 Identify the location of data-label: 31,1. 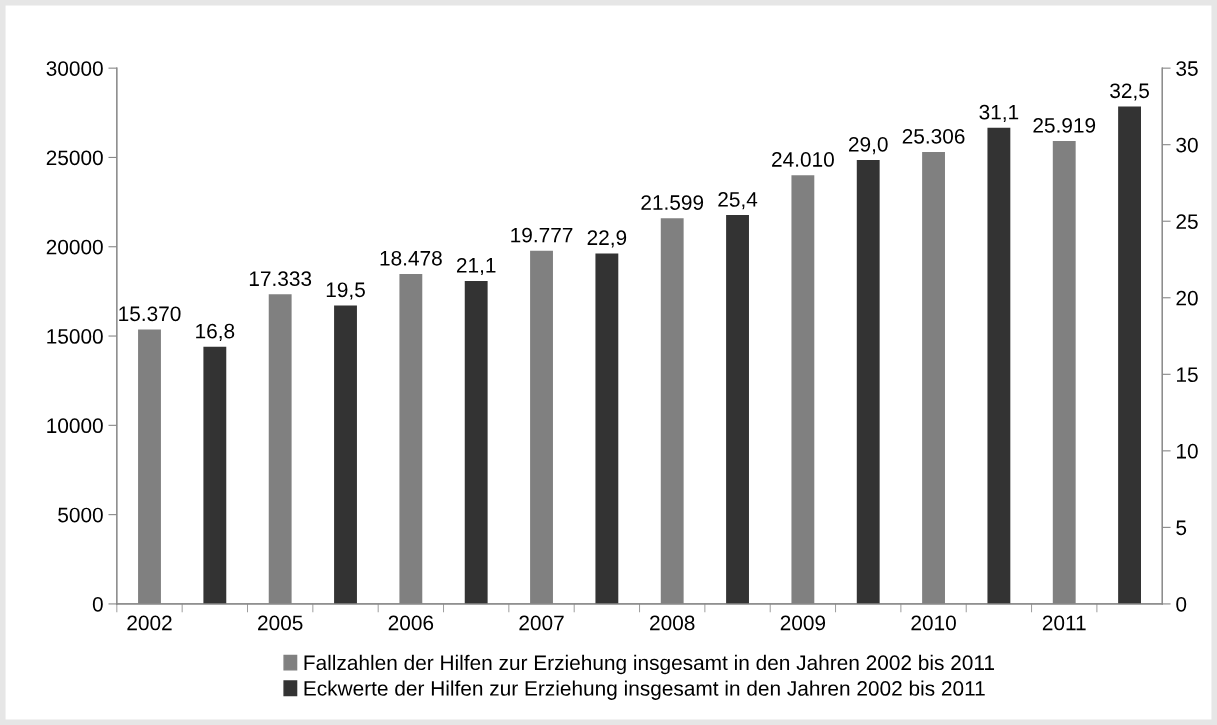
(999, 113).